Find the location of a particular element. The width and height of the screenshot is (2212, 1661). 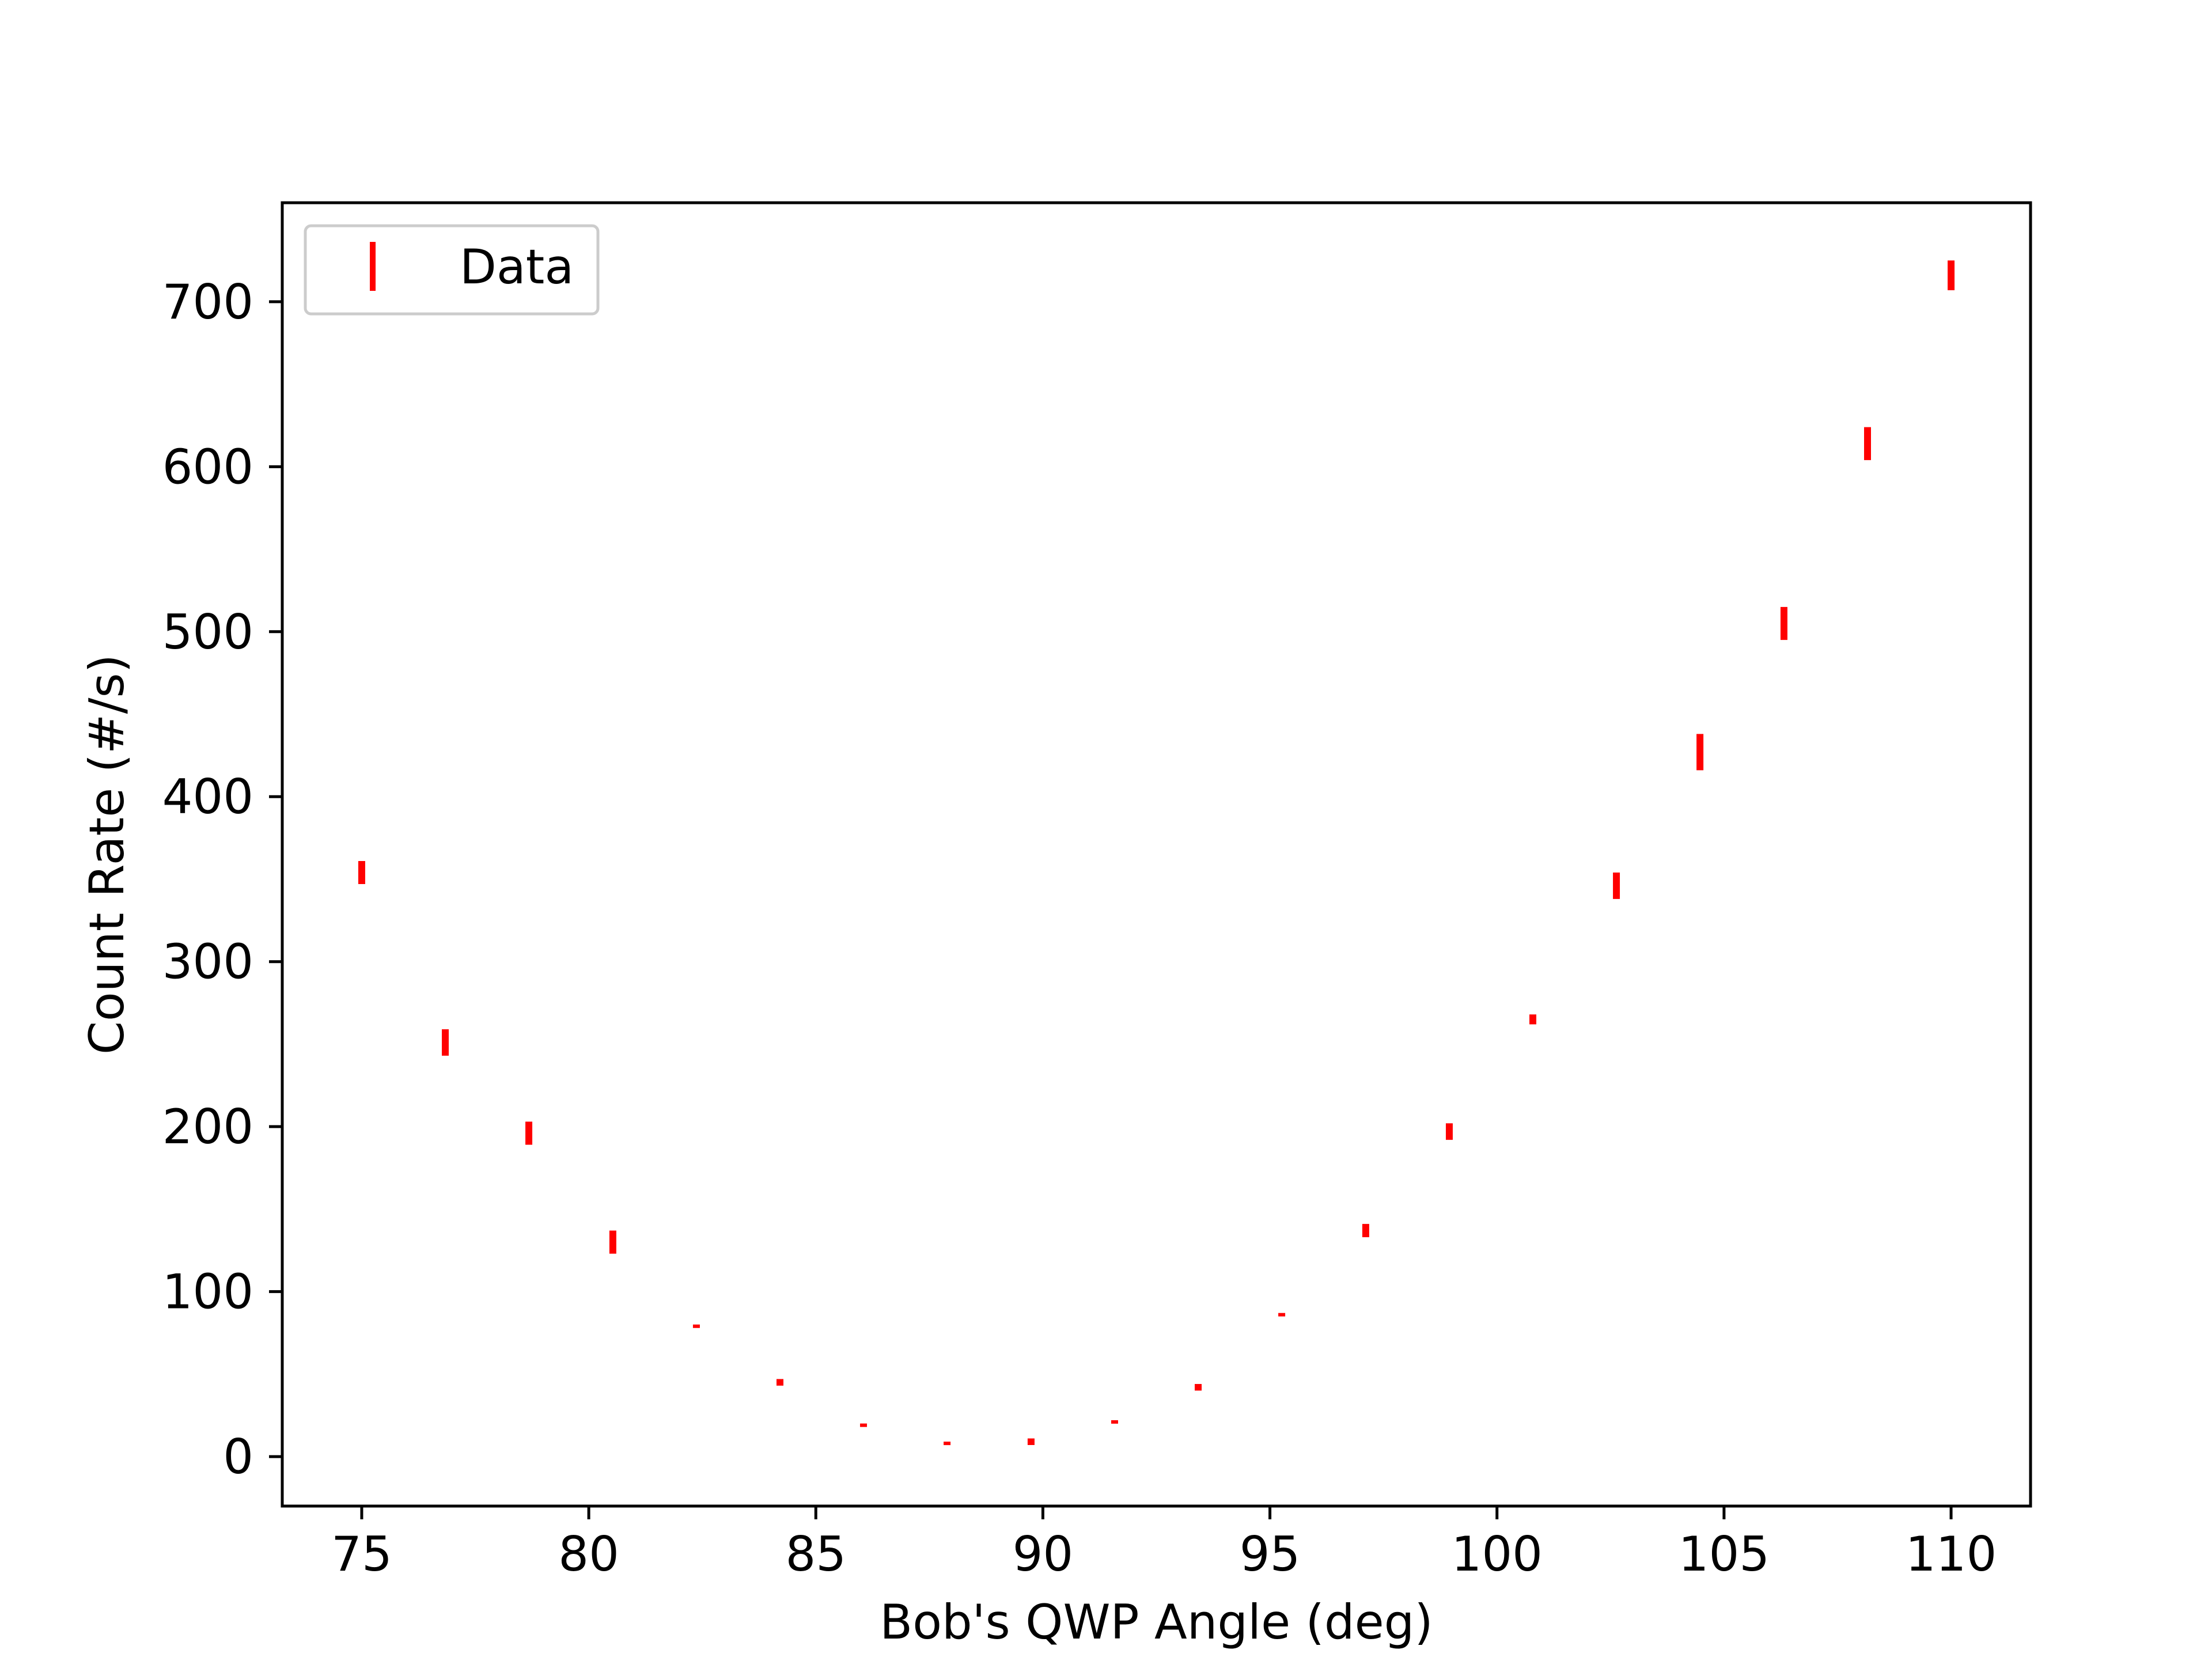

y-tick-label: 400 is located at coordinates (207, 797).